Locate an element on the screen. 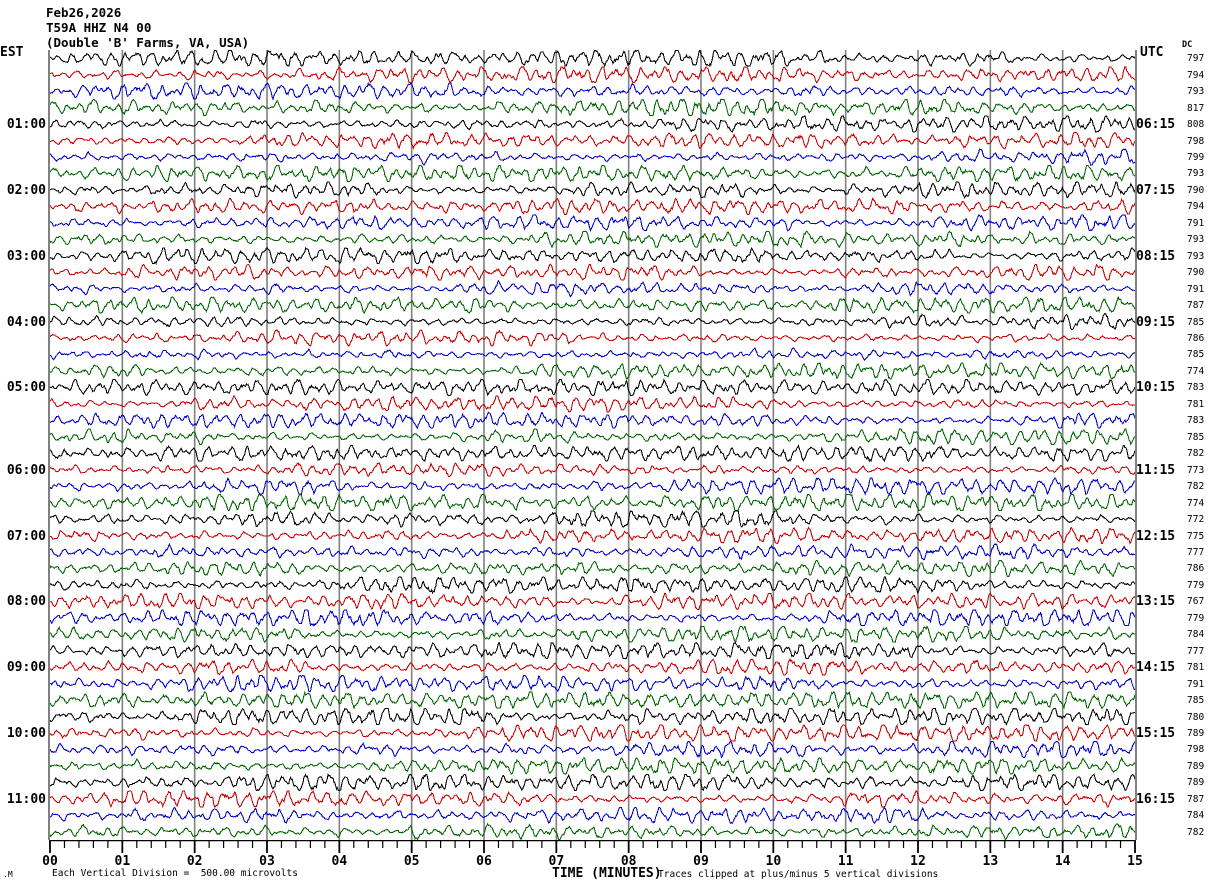 The width and height of the screenshot is (1210, 886). dc-column-header: DC is located at coordinates (1187, 45).